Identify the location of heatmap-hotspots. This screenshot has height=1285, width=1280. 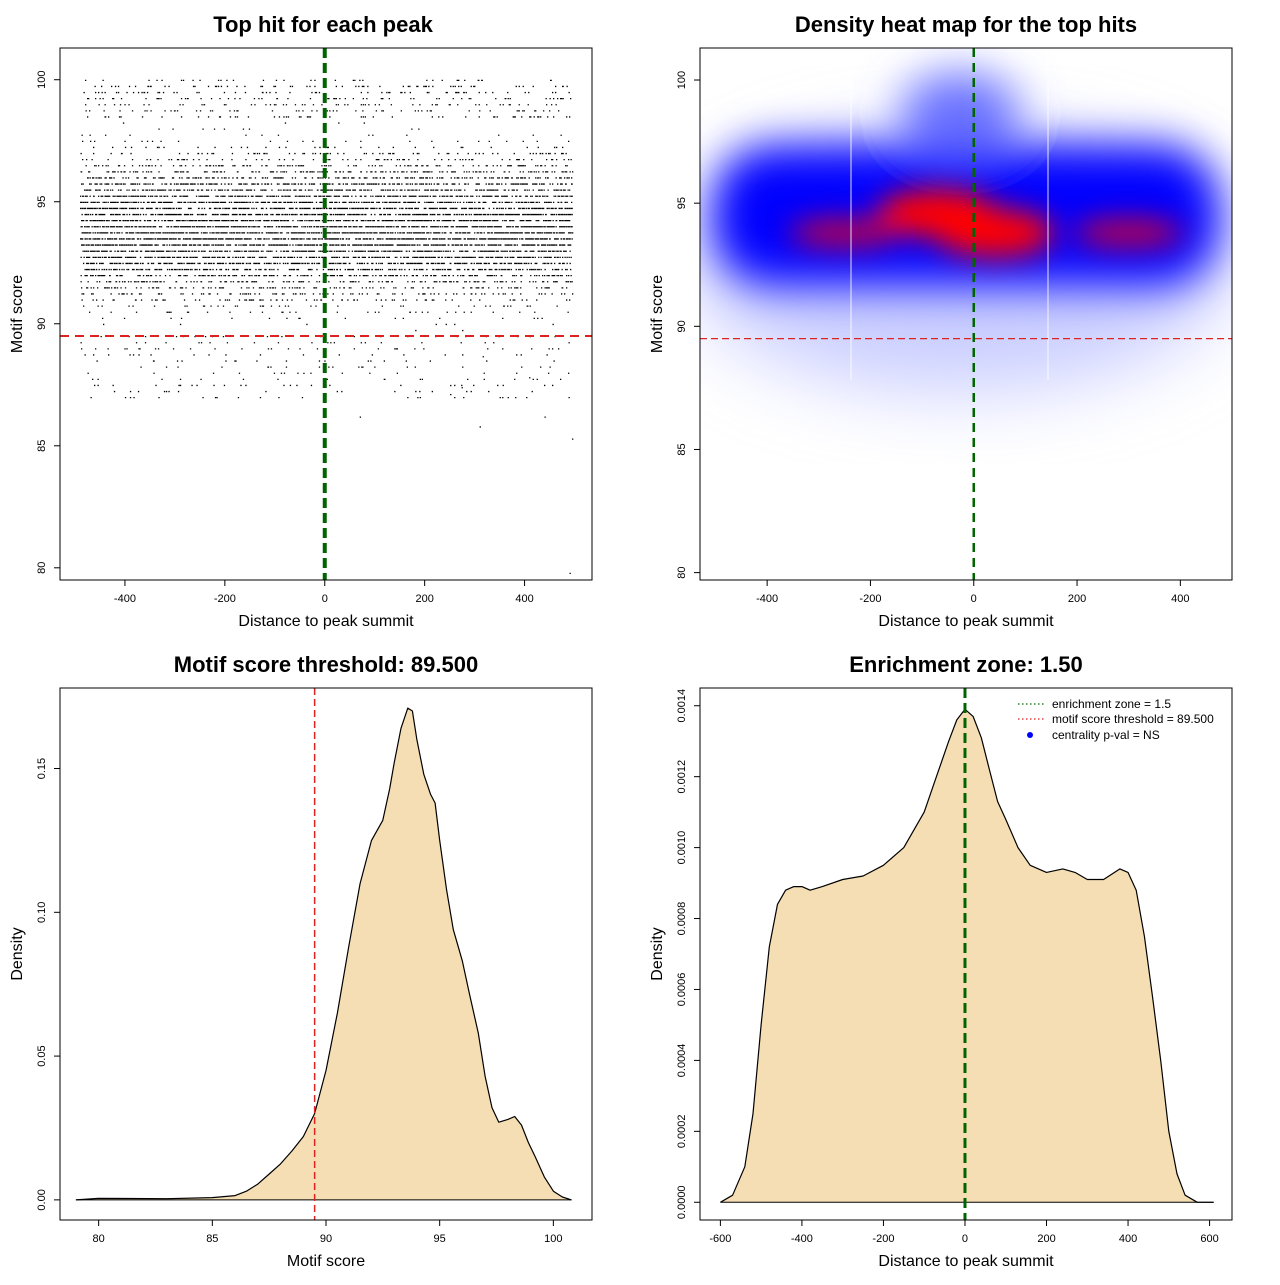
(986, 223).